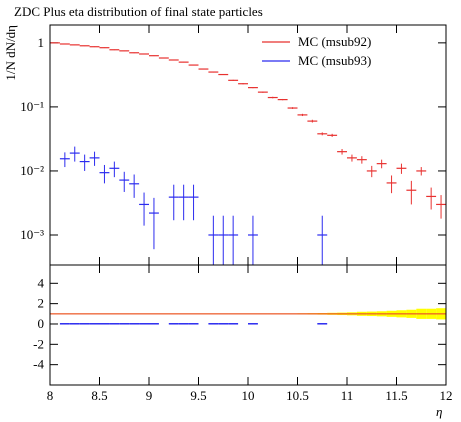 This screenshot has height=422, width=461. I want to click on x-tick-label: 9, so click(149, 395).